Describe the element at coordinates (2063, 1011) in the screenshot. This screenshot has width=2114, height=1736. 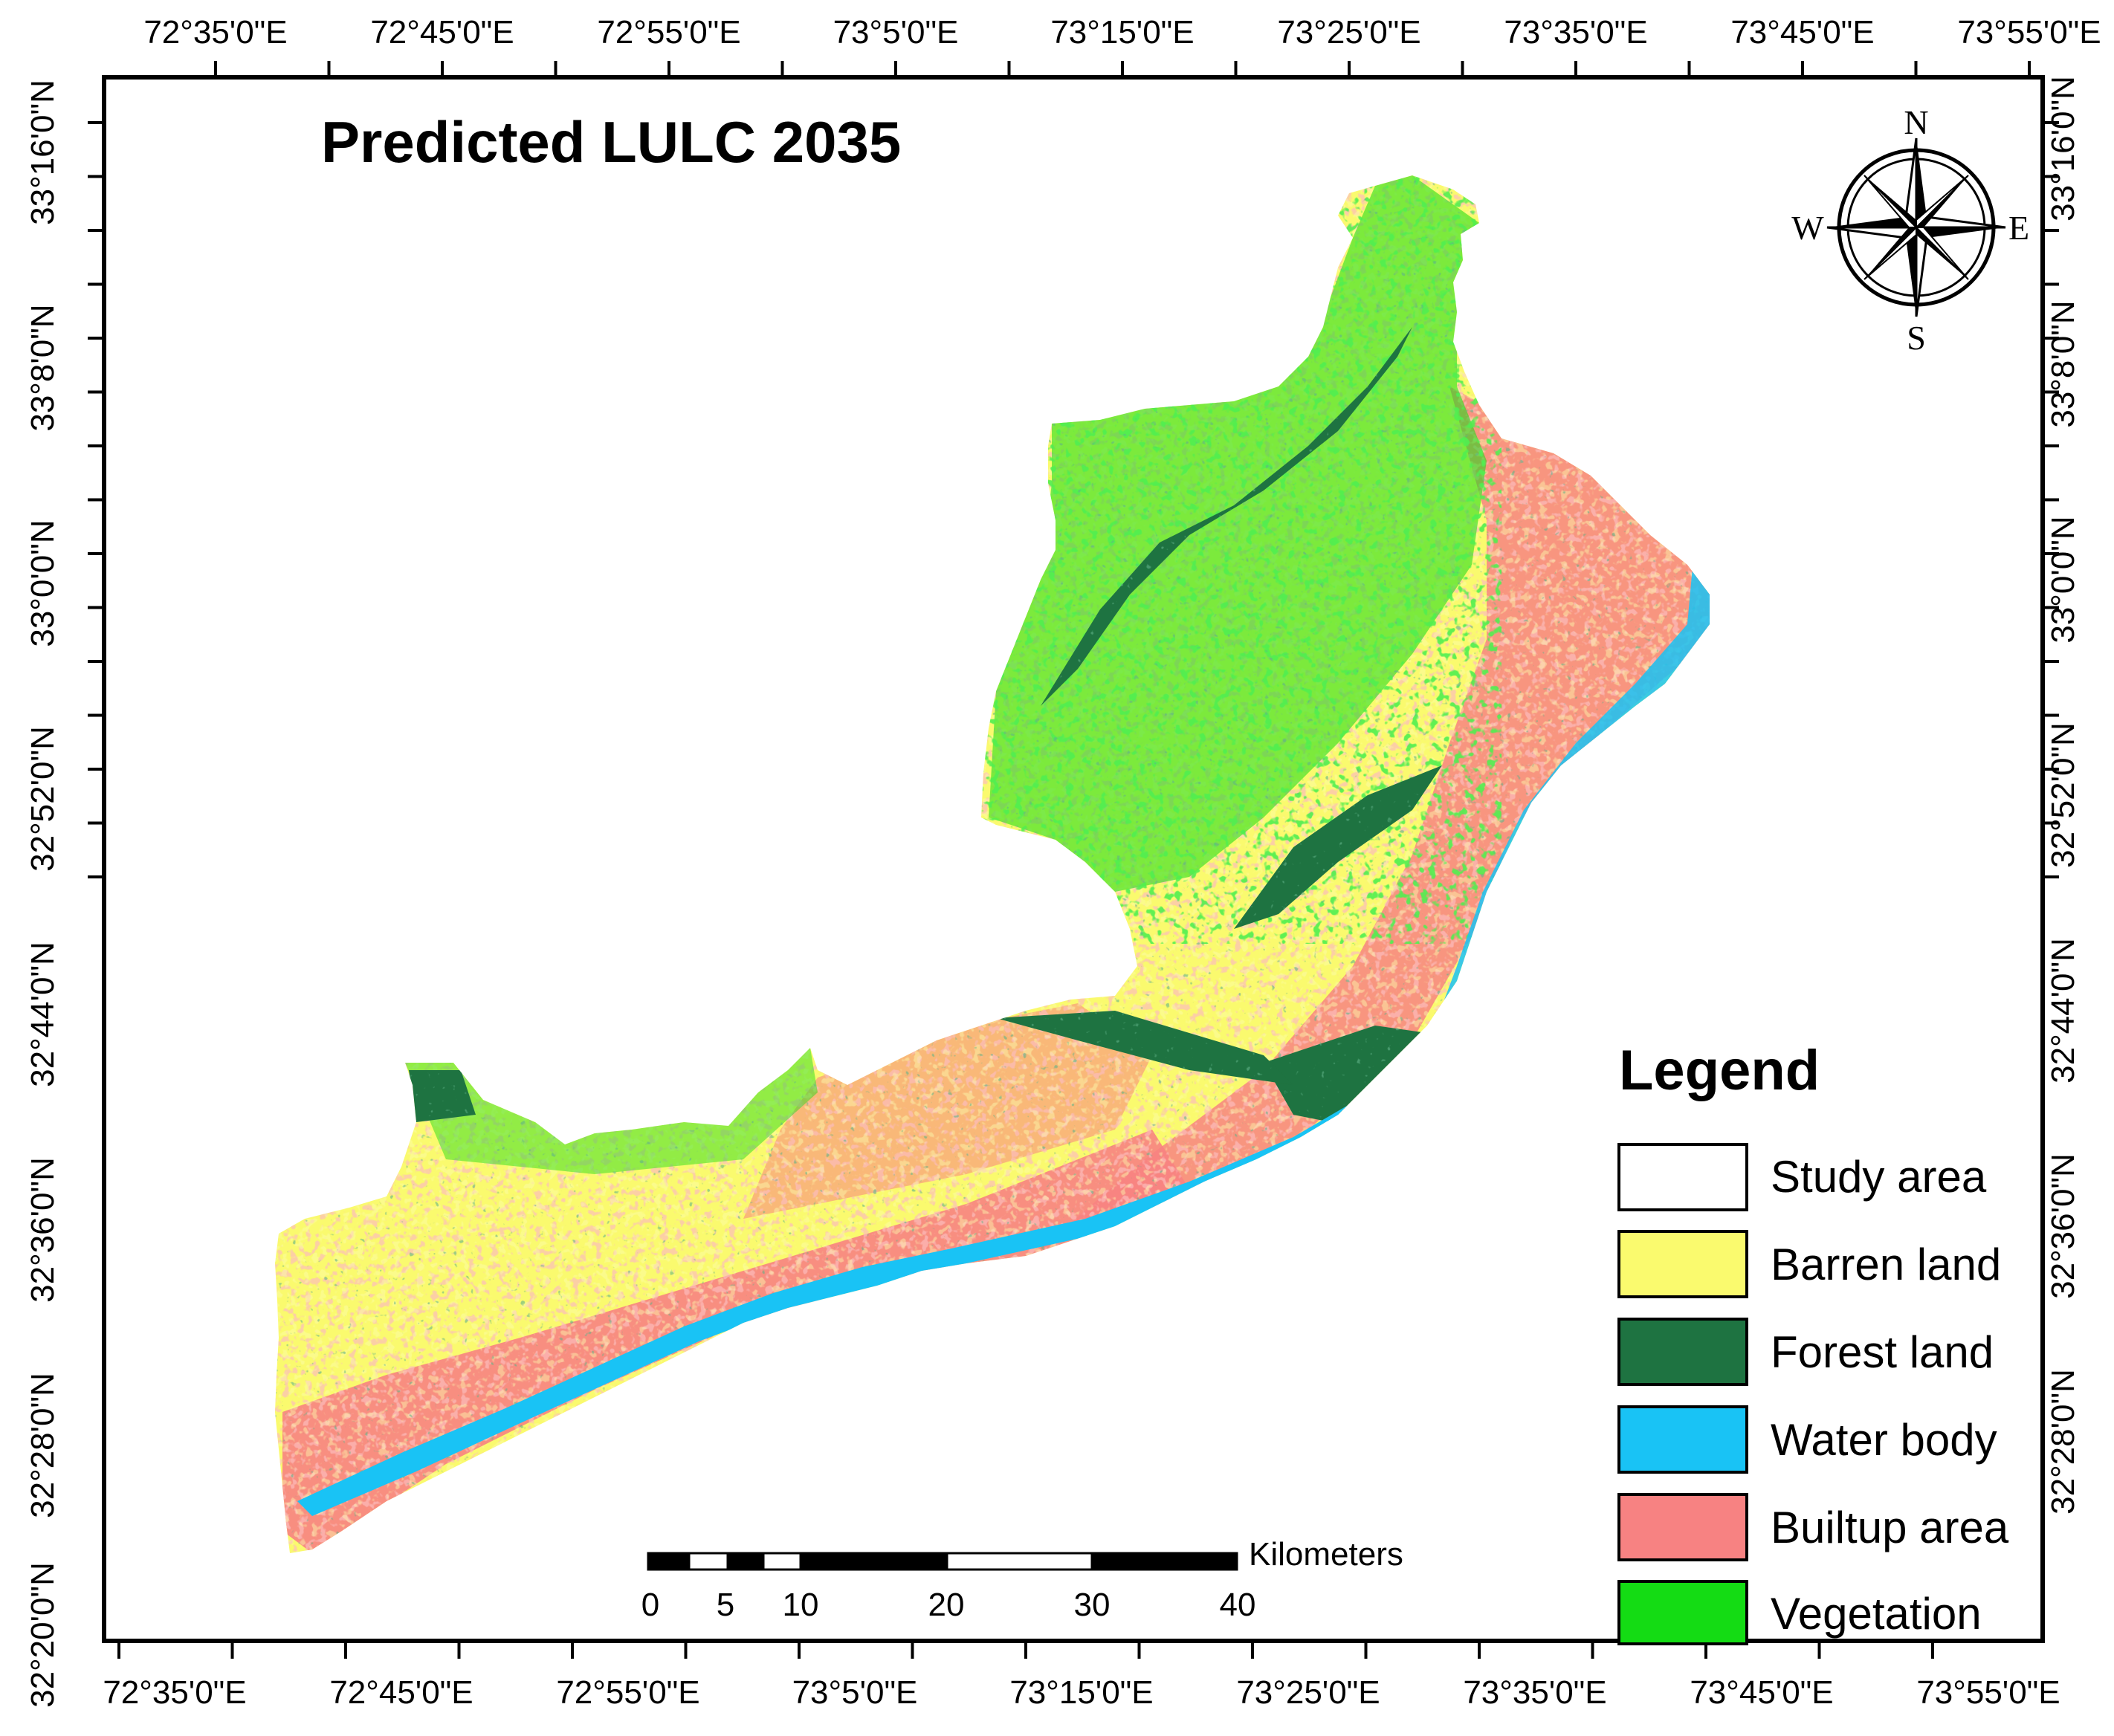
I see `right-label: 32°44'0"N` at that location.